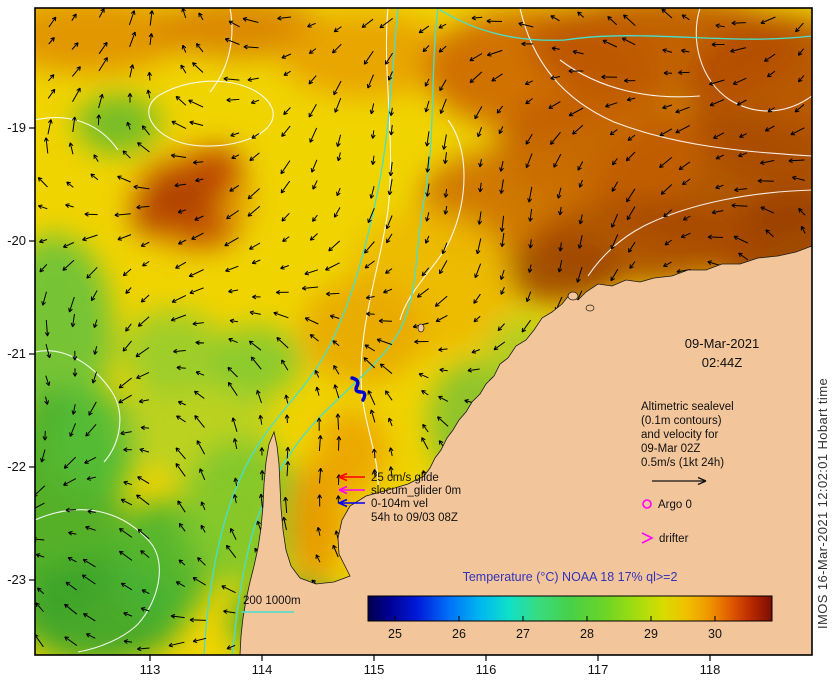 This screenshot has width=840, height=680. Describe the element at coordinates (351, 490) in the screenshot. I see `slocum-arrow-icon` at that location.